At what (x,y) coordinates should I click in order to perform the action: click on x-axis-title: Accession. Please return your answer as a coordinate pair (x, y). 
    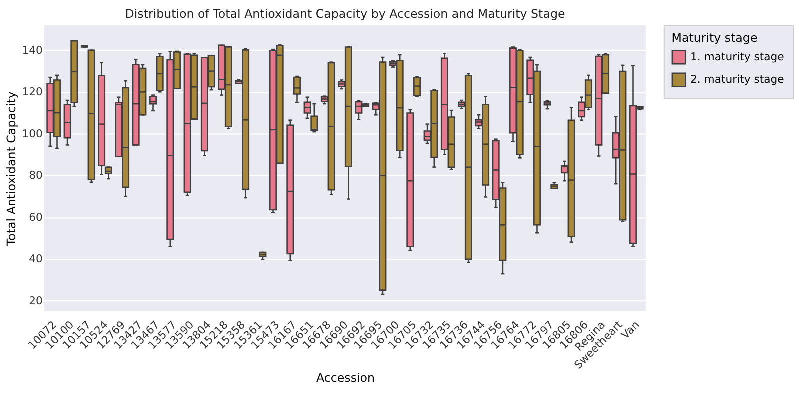
    Looking at the image, I should click on (345, 377).